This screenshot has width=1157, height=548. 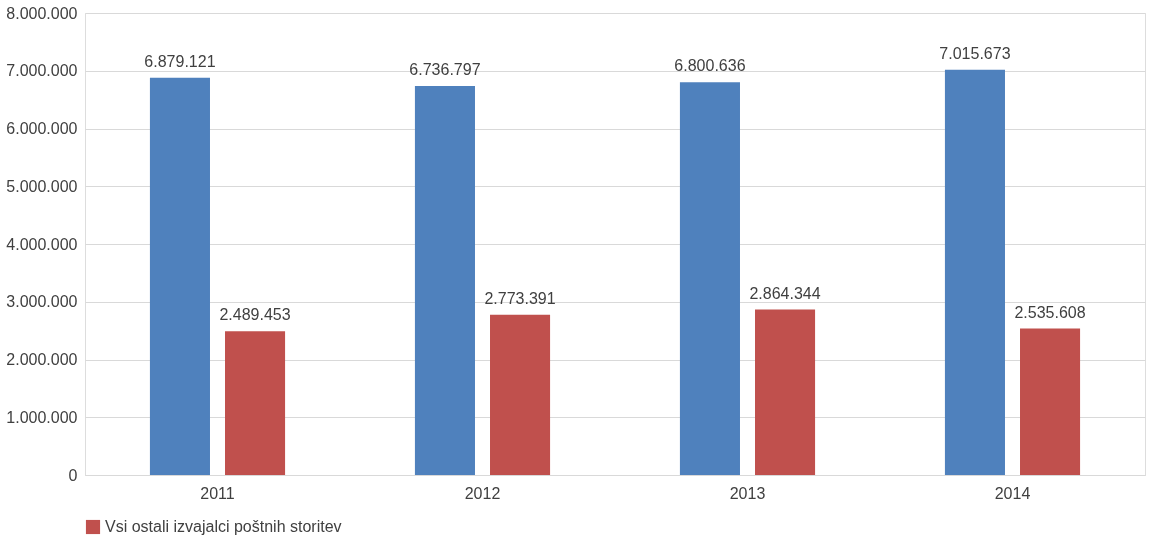 What do you see at coordinates (520, 298) in the screenshot?
I see `data-label: 2.773.391` at bounding box center [520, 298].